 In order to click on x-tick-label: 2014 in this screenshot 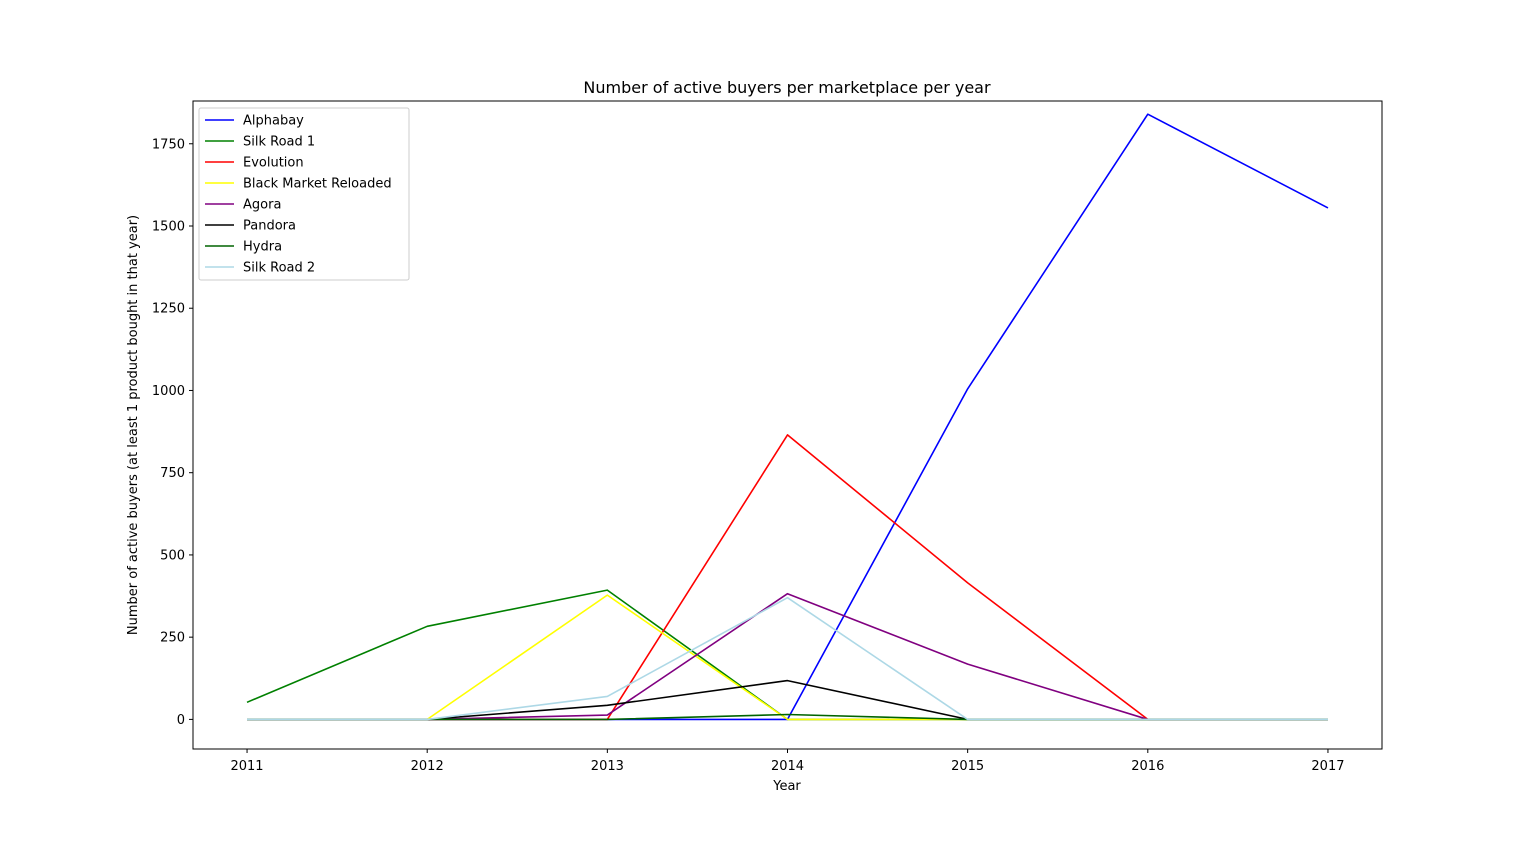, I will do `click(787, 766)`.